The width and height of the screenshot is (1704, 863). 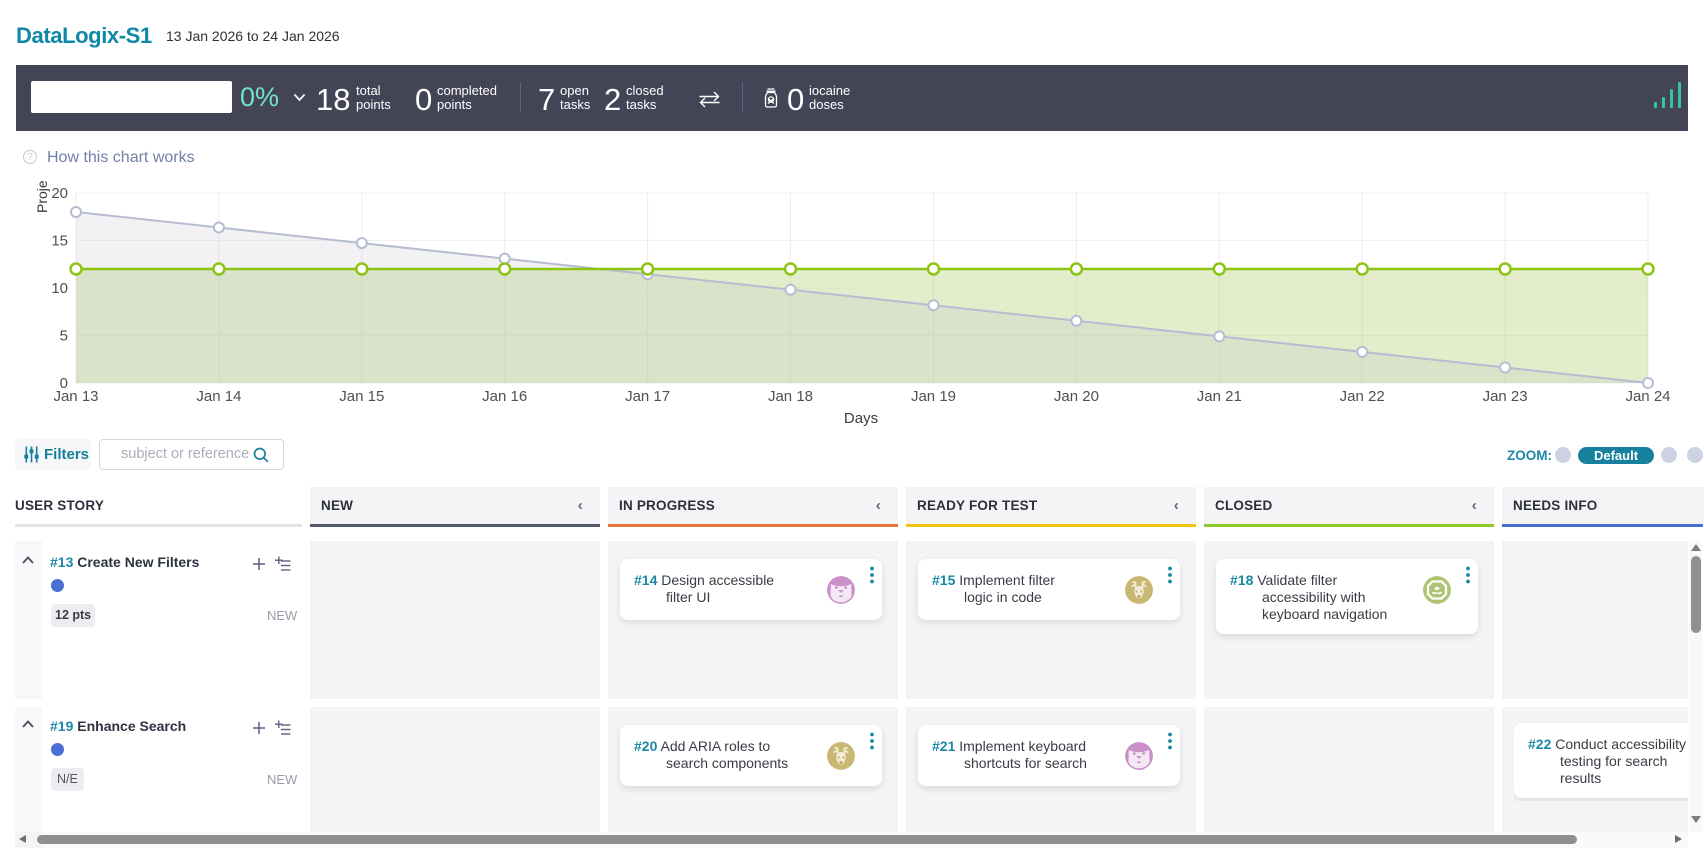 What do you see at coordinates (1505, 396) in the screenshot?
I see `svg-text: Jan 23` at bounding box center [1505, 396].